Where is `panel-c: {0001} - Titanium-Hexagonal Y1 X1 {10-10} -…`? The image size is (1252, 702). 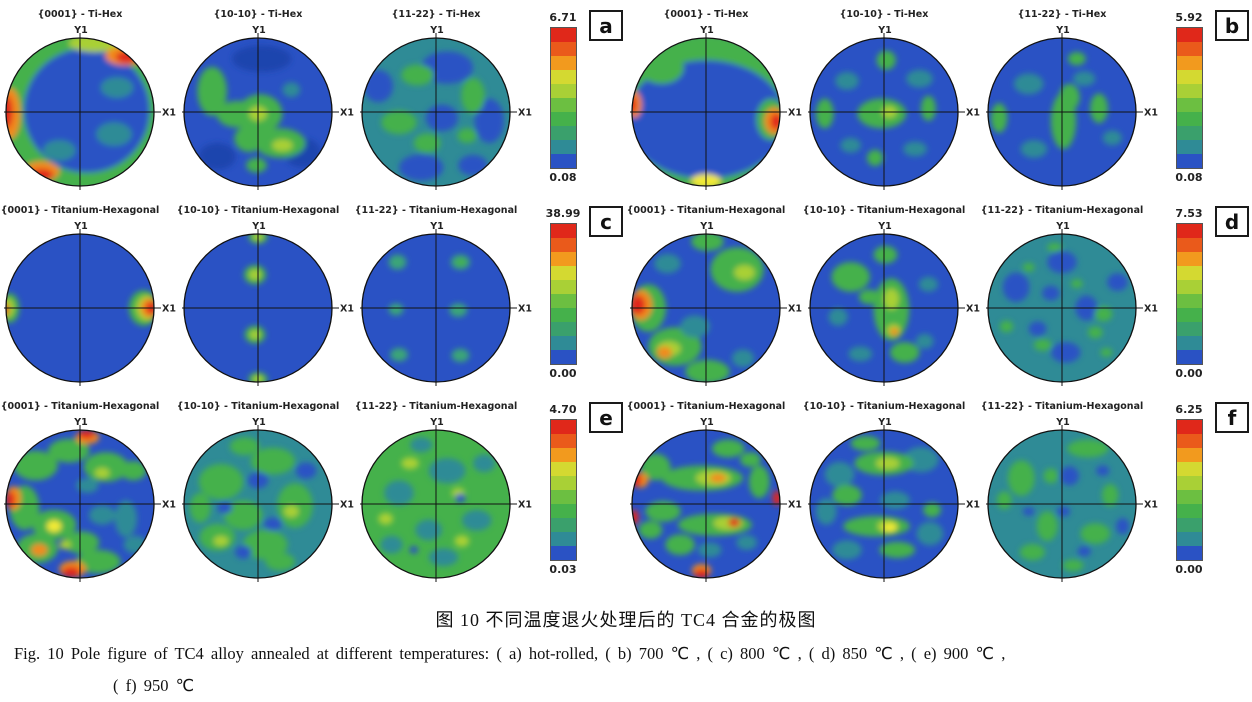 panel-c: {0001} - Titanium-Hexagonal Y1 X1 {10-10} -… is located at coordinates (313, 298).